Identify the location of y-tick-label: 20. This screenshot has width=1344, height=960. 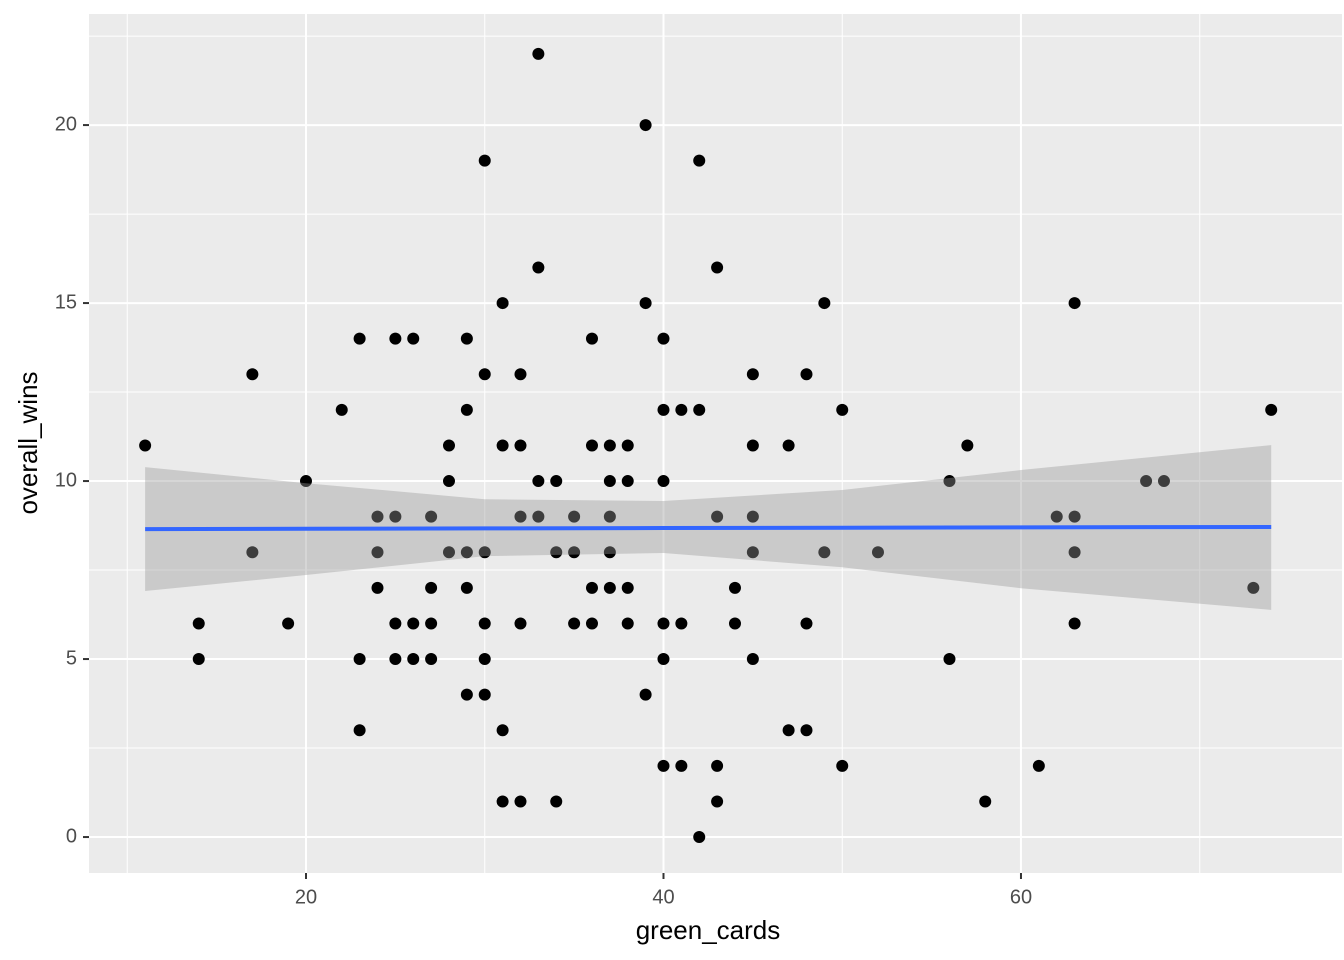
(66, 124).